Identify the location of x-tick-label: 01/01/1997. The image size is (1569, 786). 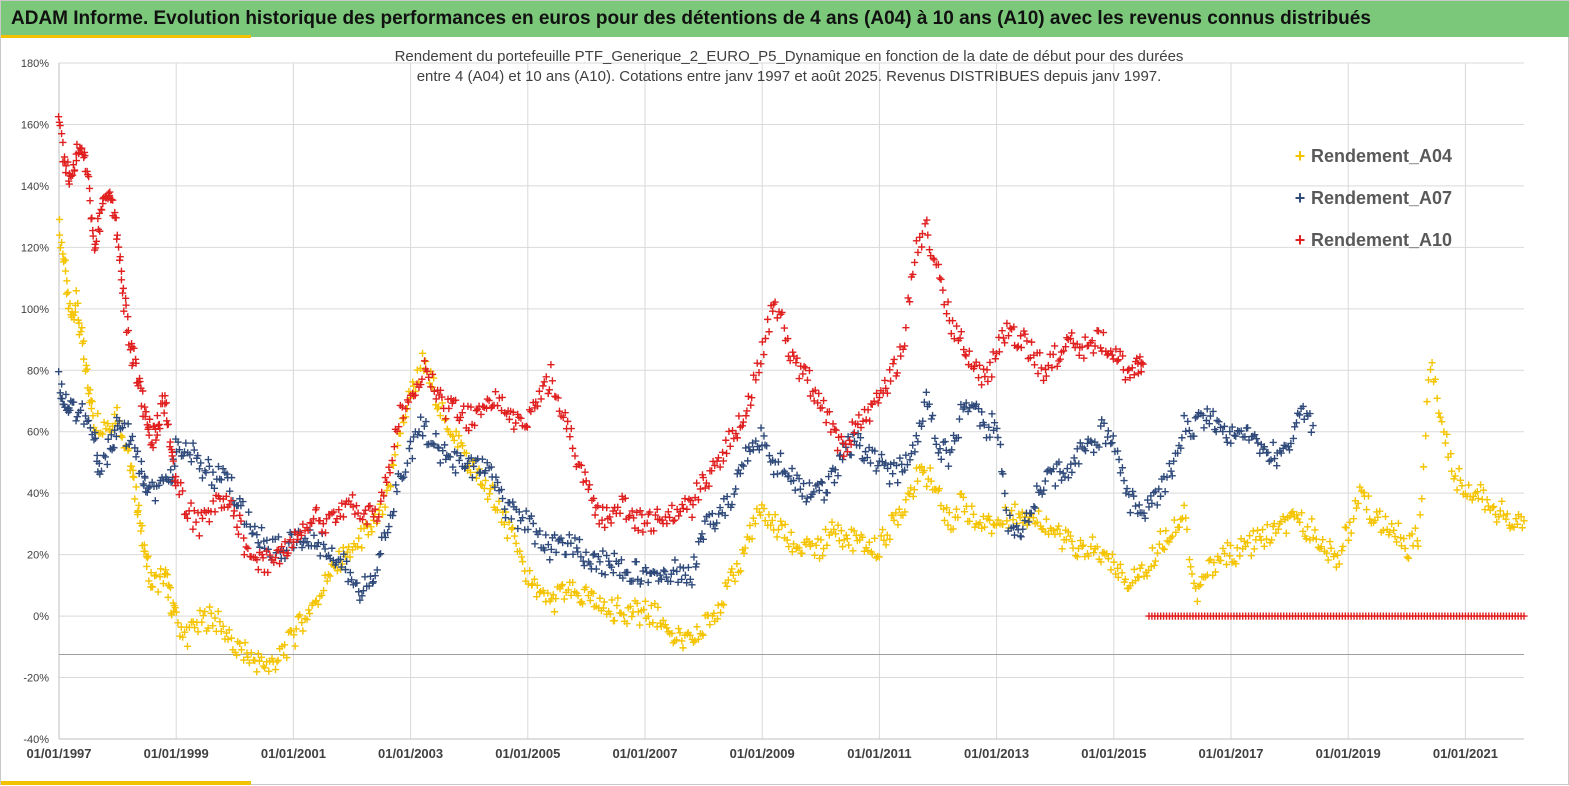
(58, 753).